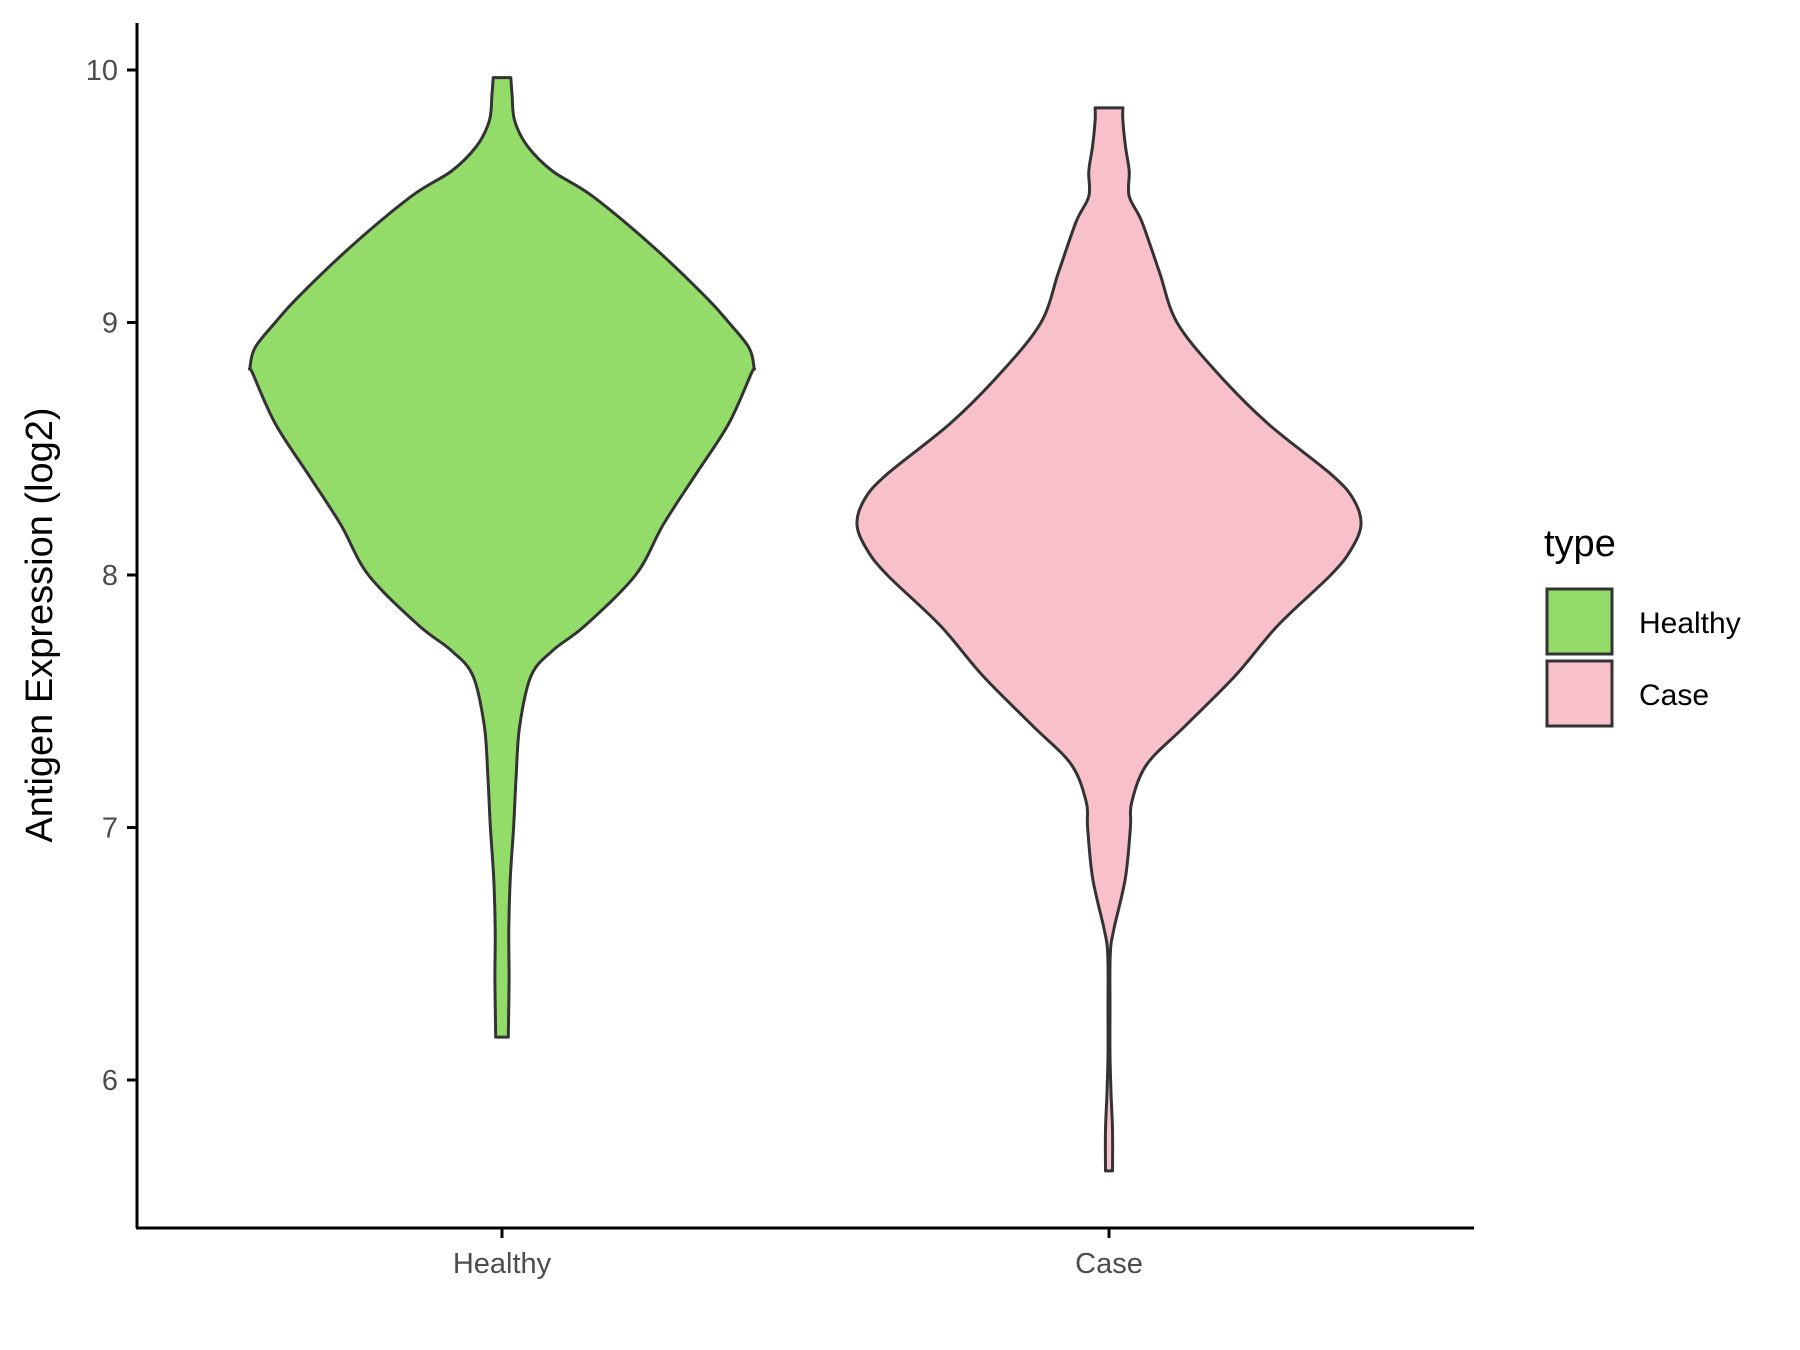  I want to click on y-tick-label: 6, so click(110, 1081).